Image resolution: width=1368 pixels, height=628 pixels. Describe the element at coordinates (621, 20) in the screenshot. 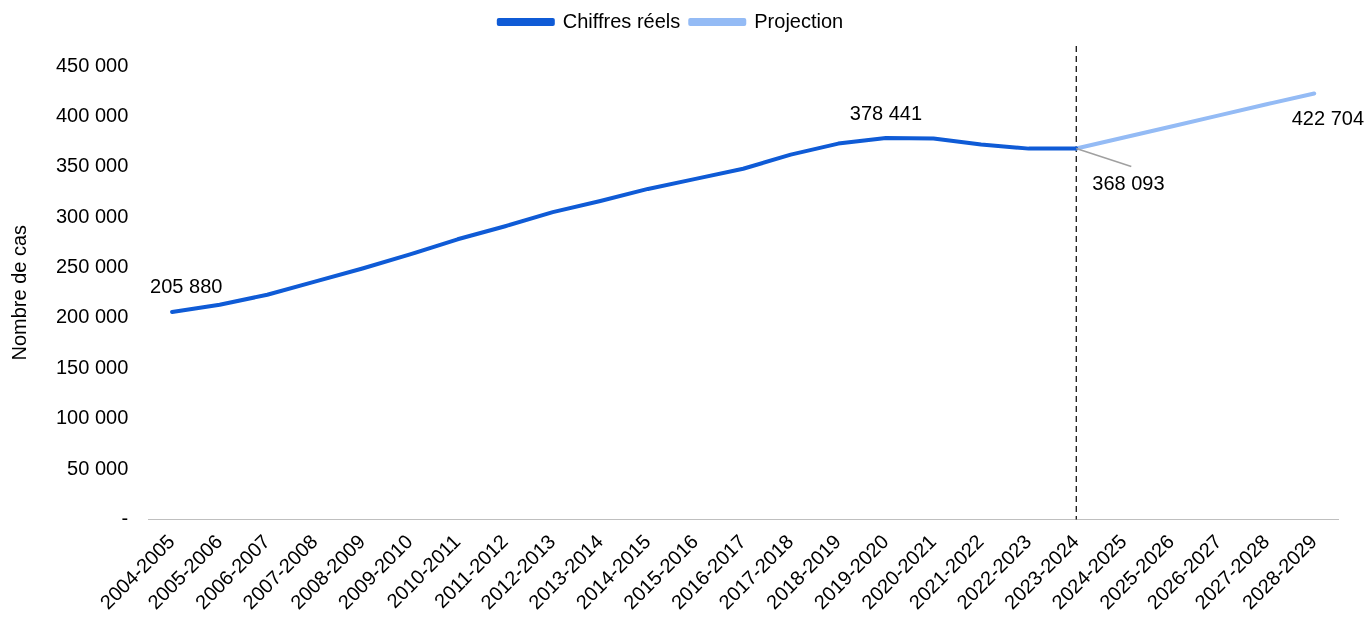

I see `legend-label: Chiffres réels` at that location.